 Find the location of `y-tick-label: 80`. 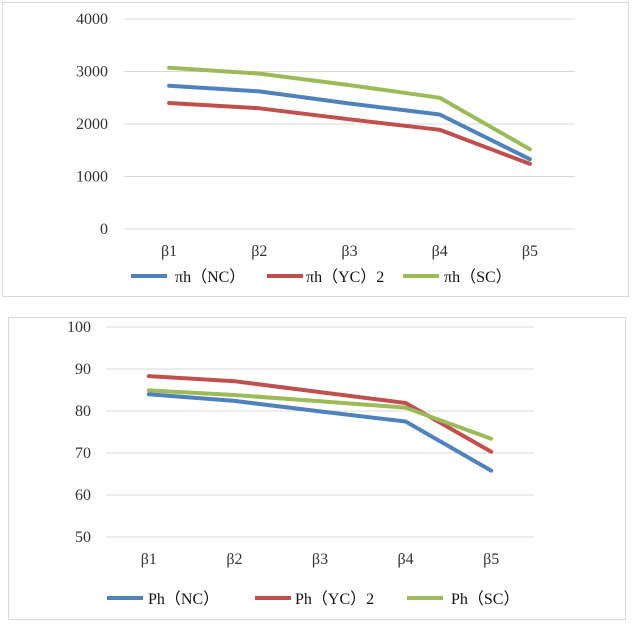

y-tick-label: 80 is located at coordinates (83, 411).